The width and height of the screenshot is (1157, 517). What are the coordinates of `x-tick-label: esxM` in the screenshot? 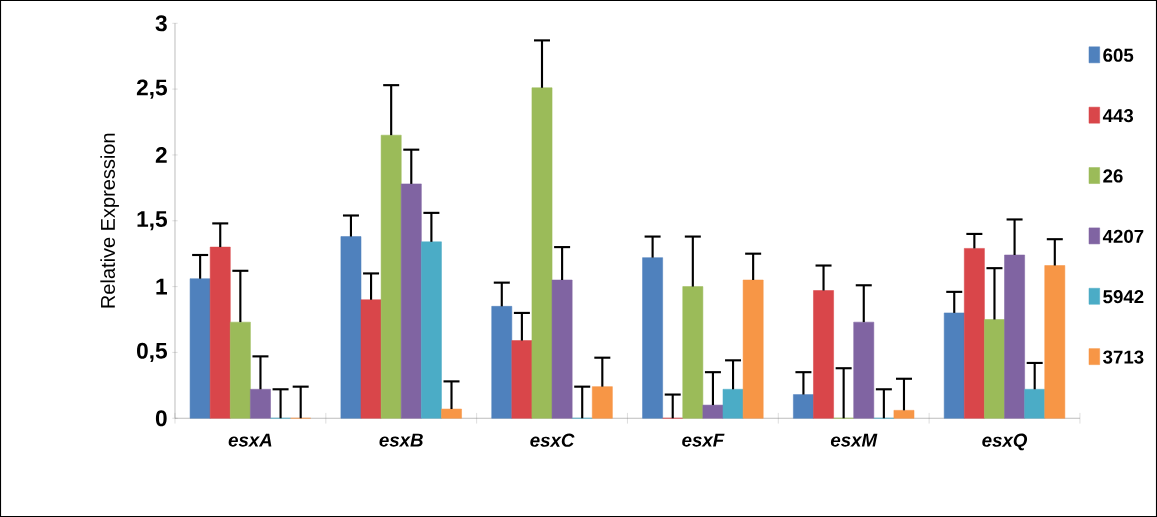 It's located at (854, 440).